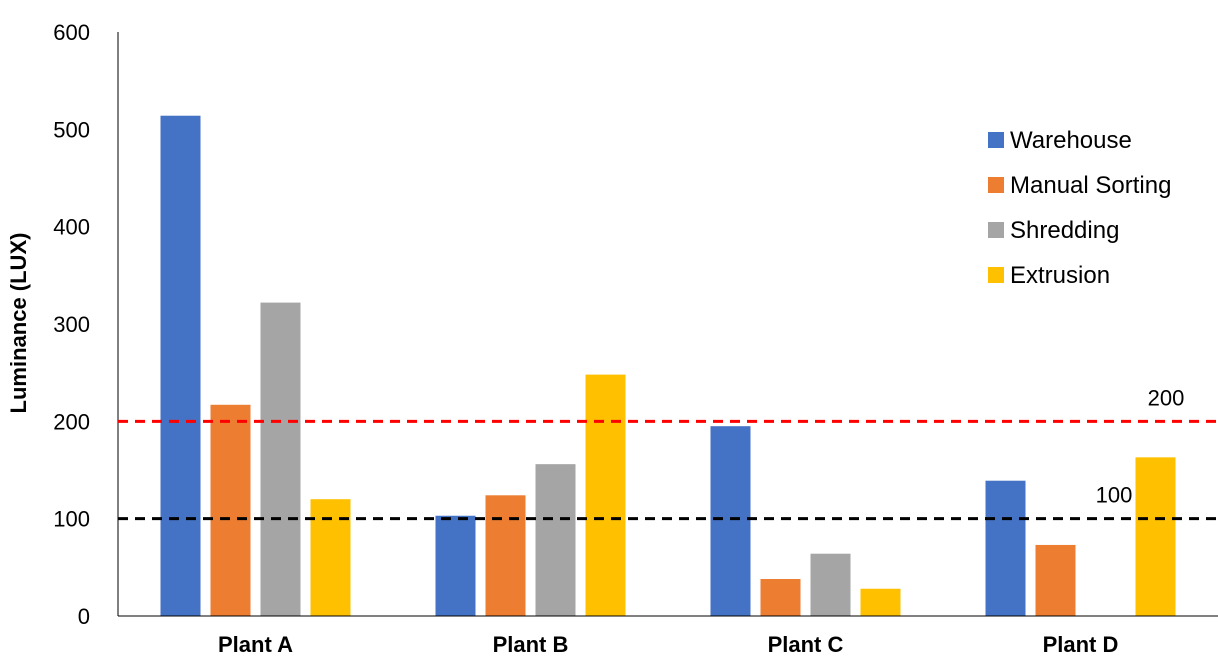 The height and width of the screenshot is (666, 1218). I want to click on x-tick-label: Plant B, so click(531, 644).